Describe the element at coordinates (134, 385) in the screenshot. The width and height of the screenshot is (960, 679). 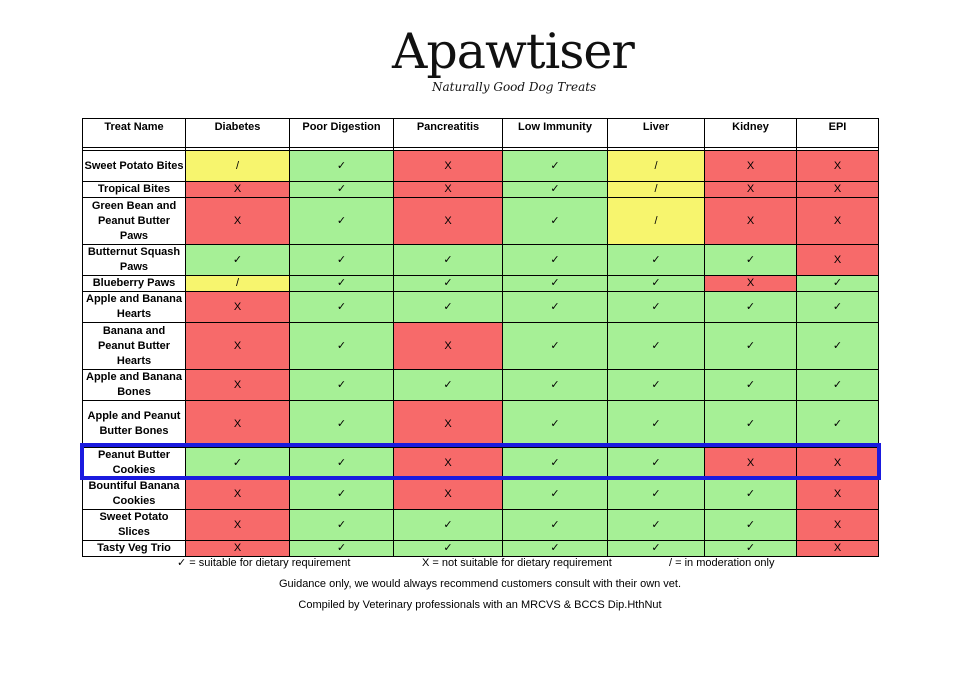
I see `treat-name-cell: Apple and Banana Bones` at that location.